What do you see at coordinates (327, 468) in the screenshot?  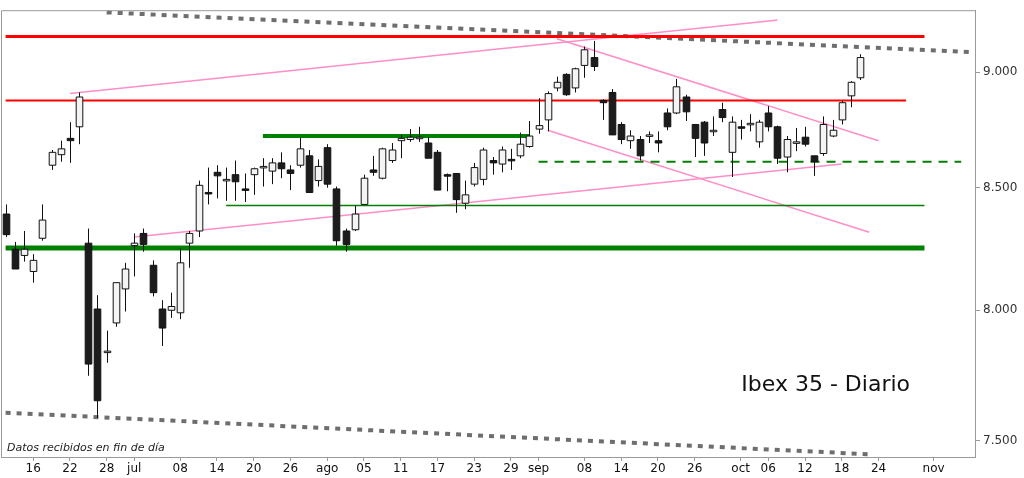 I see `x-tick-label: ago` at bounding box center [327, 468].